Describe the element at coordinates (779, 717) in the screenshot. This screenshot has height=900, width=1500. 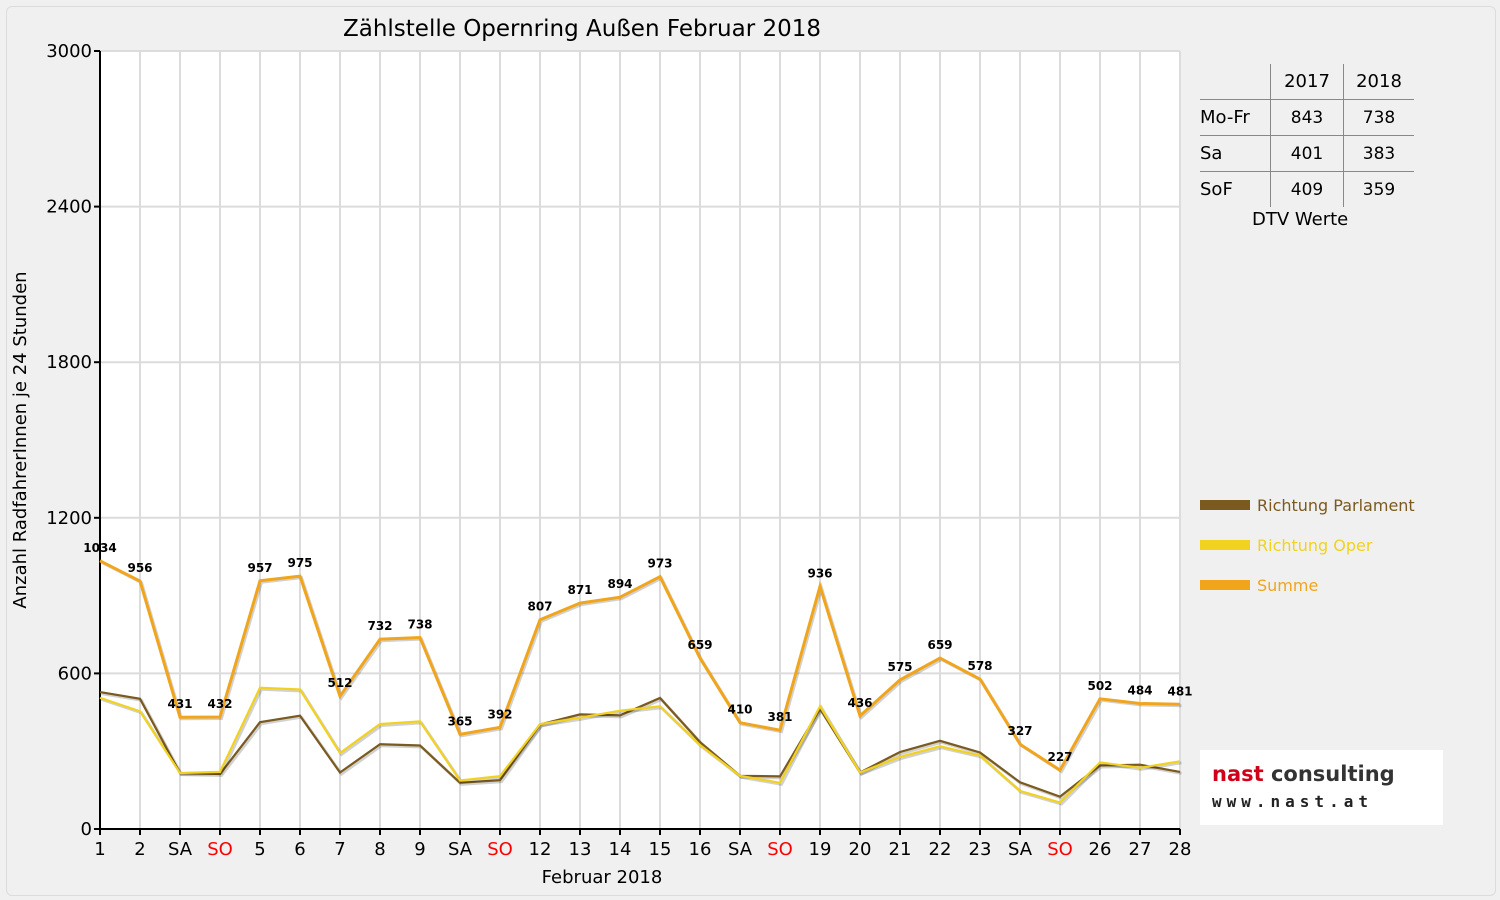
I see `data-label: 381` at that location.